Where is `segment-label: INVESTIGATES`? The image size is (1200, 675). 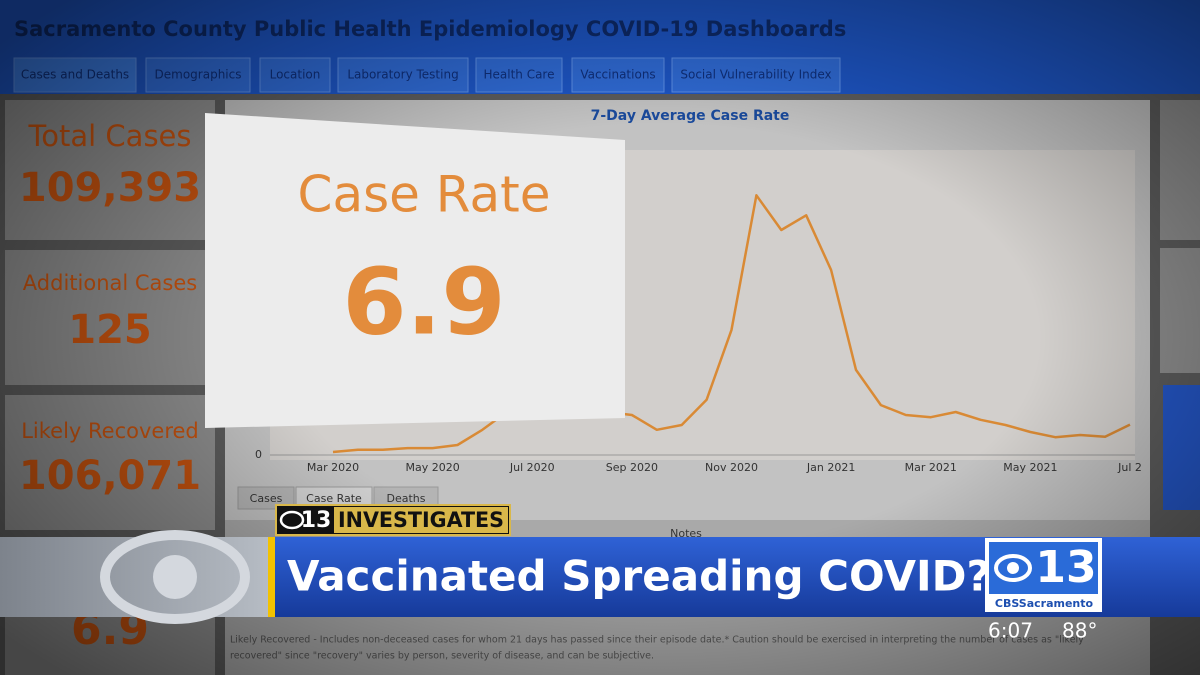 segment-label: INVESTIGATES is located at coordinates (421, 520).